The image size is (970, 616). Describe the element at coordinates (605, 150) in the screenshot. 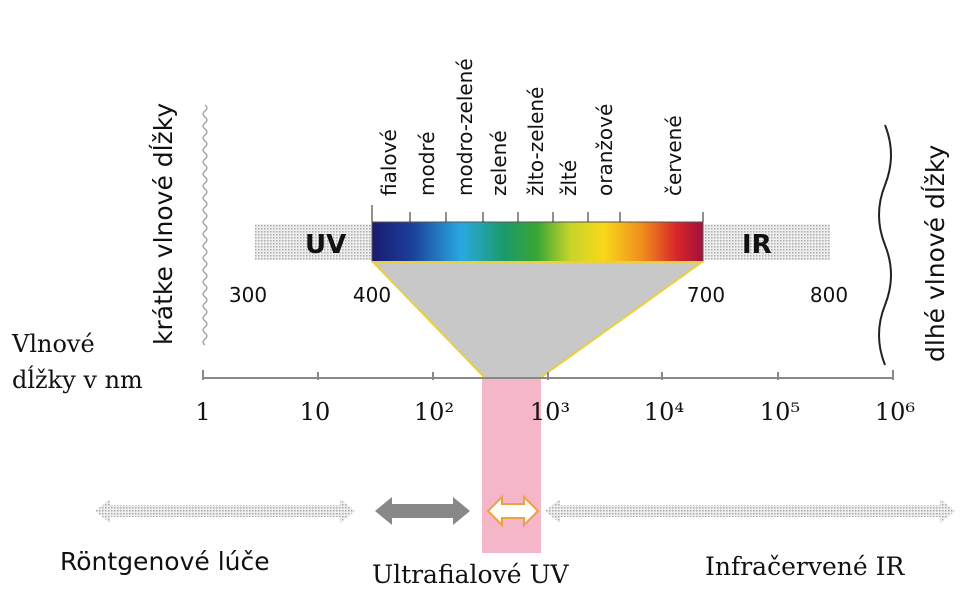

I see `color-name: oranžové` at that location.